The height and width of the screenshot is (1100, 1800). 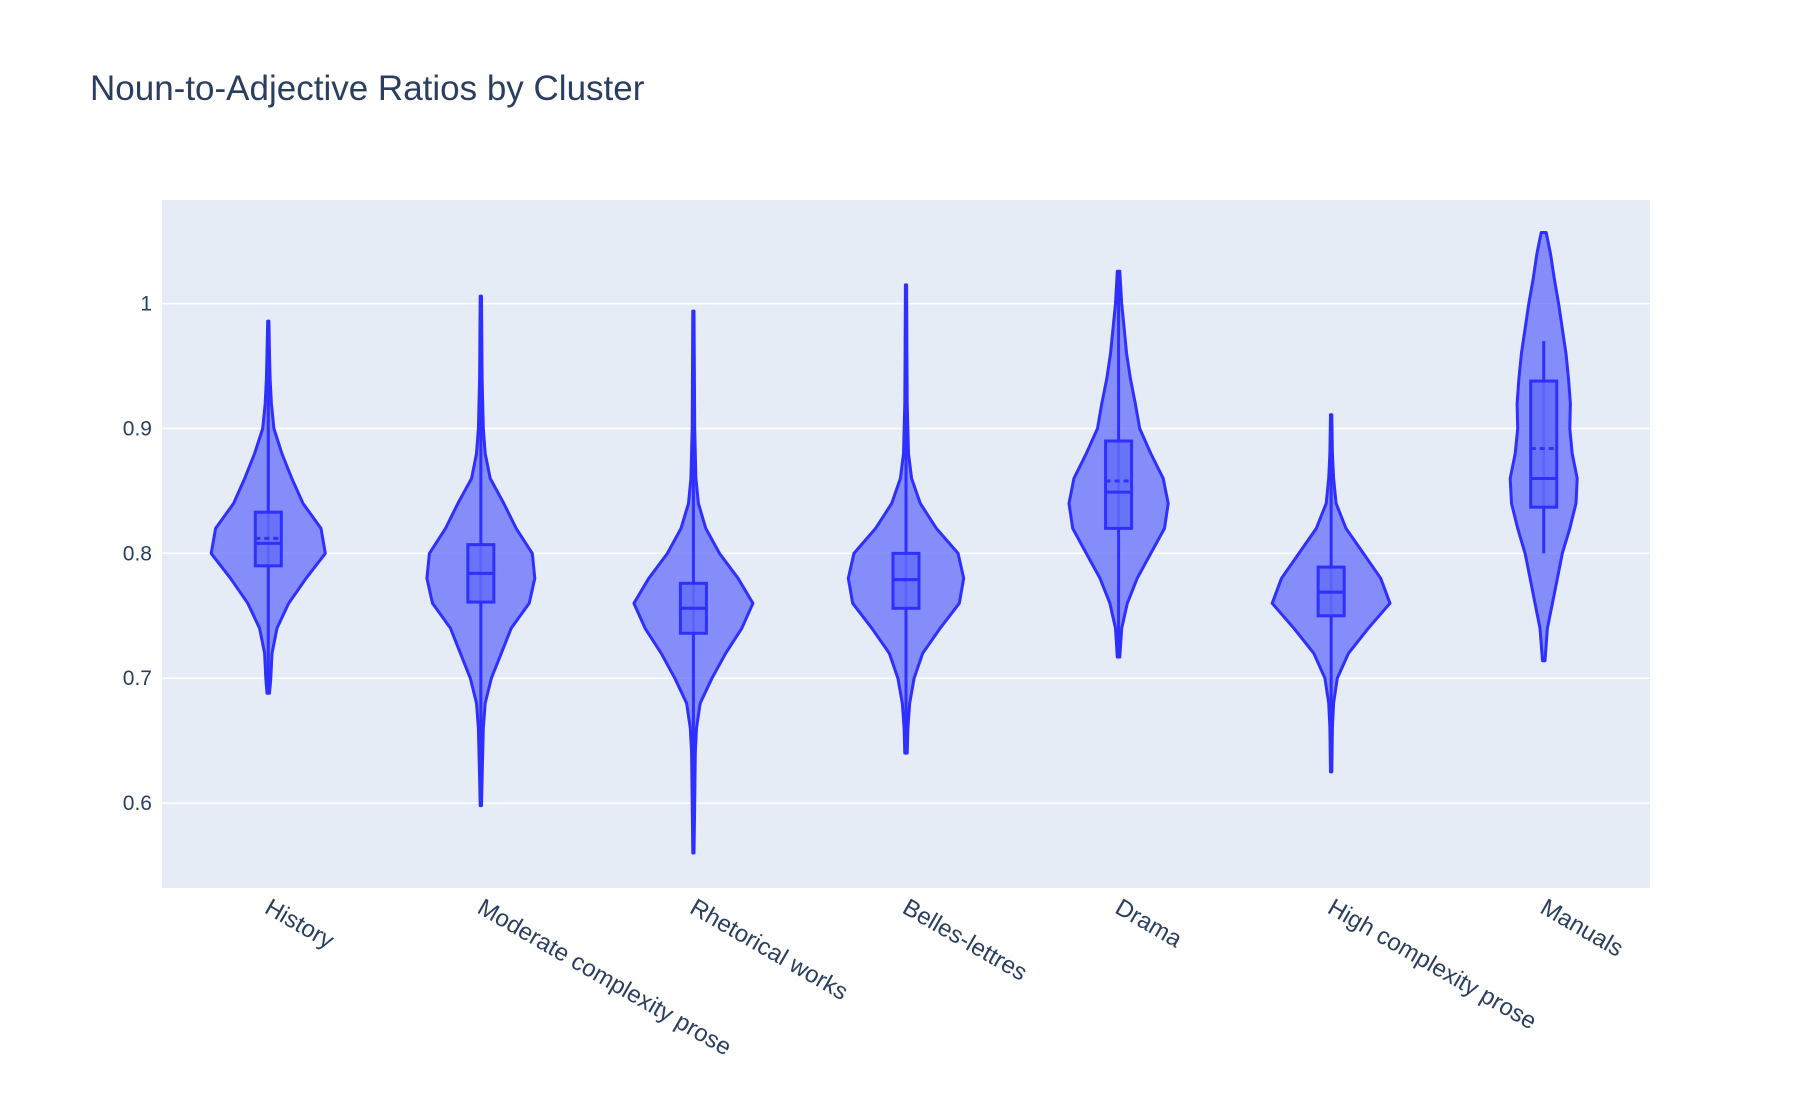 I want to click on y-tick-label: 0.8, so click(x=137, y=553).